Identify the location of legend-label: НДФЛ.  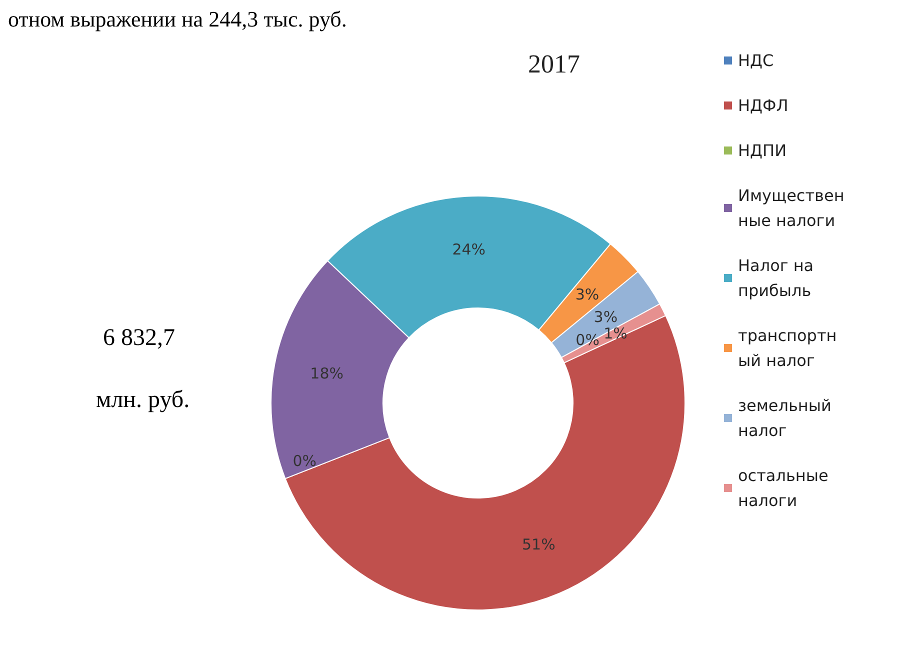
(763, 105).